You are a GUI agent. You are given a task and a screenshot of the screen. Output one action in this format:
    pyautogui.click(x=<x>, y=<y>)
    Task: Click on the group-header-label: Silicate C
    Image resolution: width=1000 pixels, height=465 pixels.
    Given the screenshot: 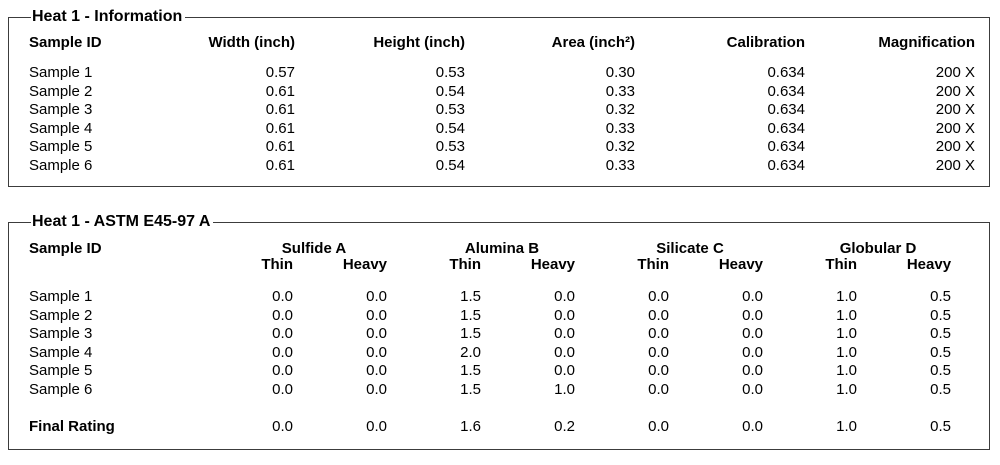 What is the action you would take?
    pyautogui.click(x=690, y=248)
    